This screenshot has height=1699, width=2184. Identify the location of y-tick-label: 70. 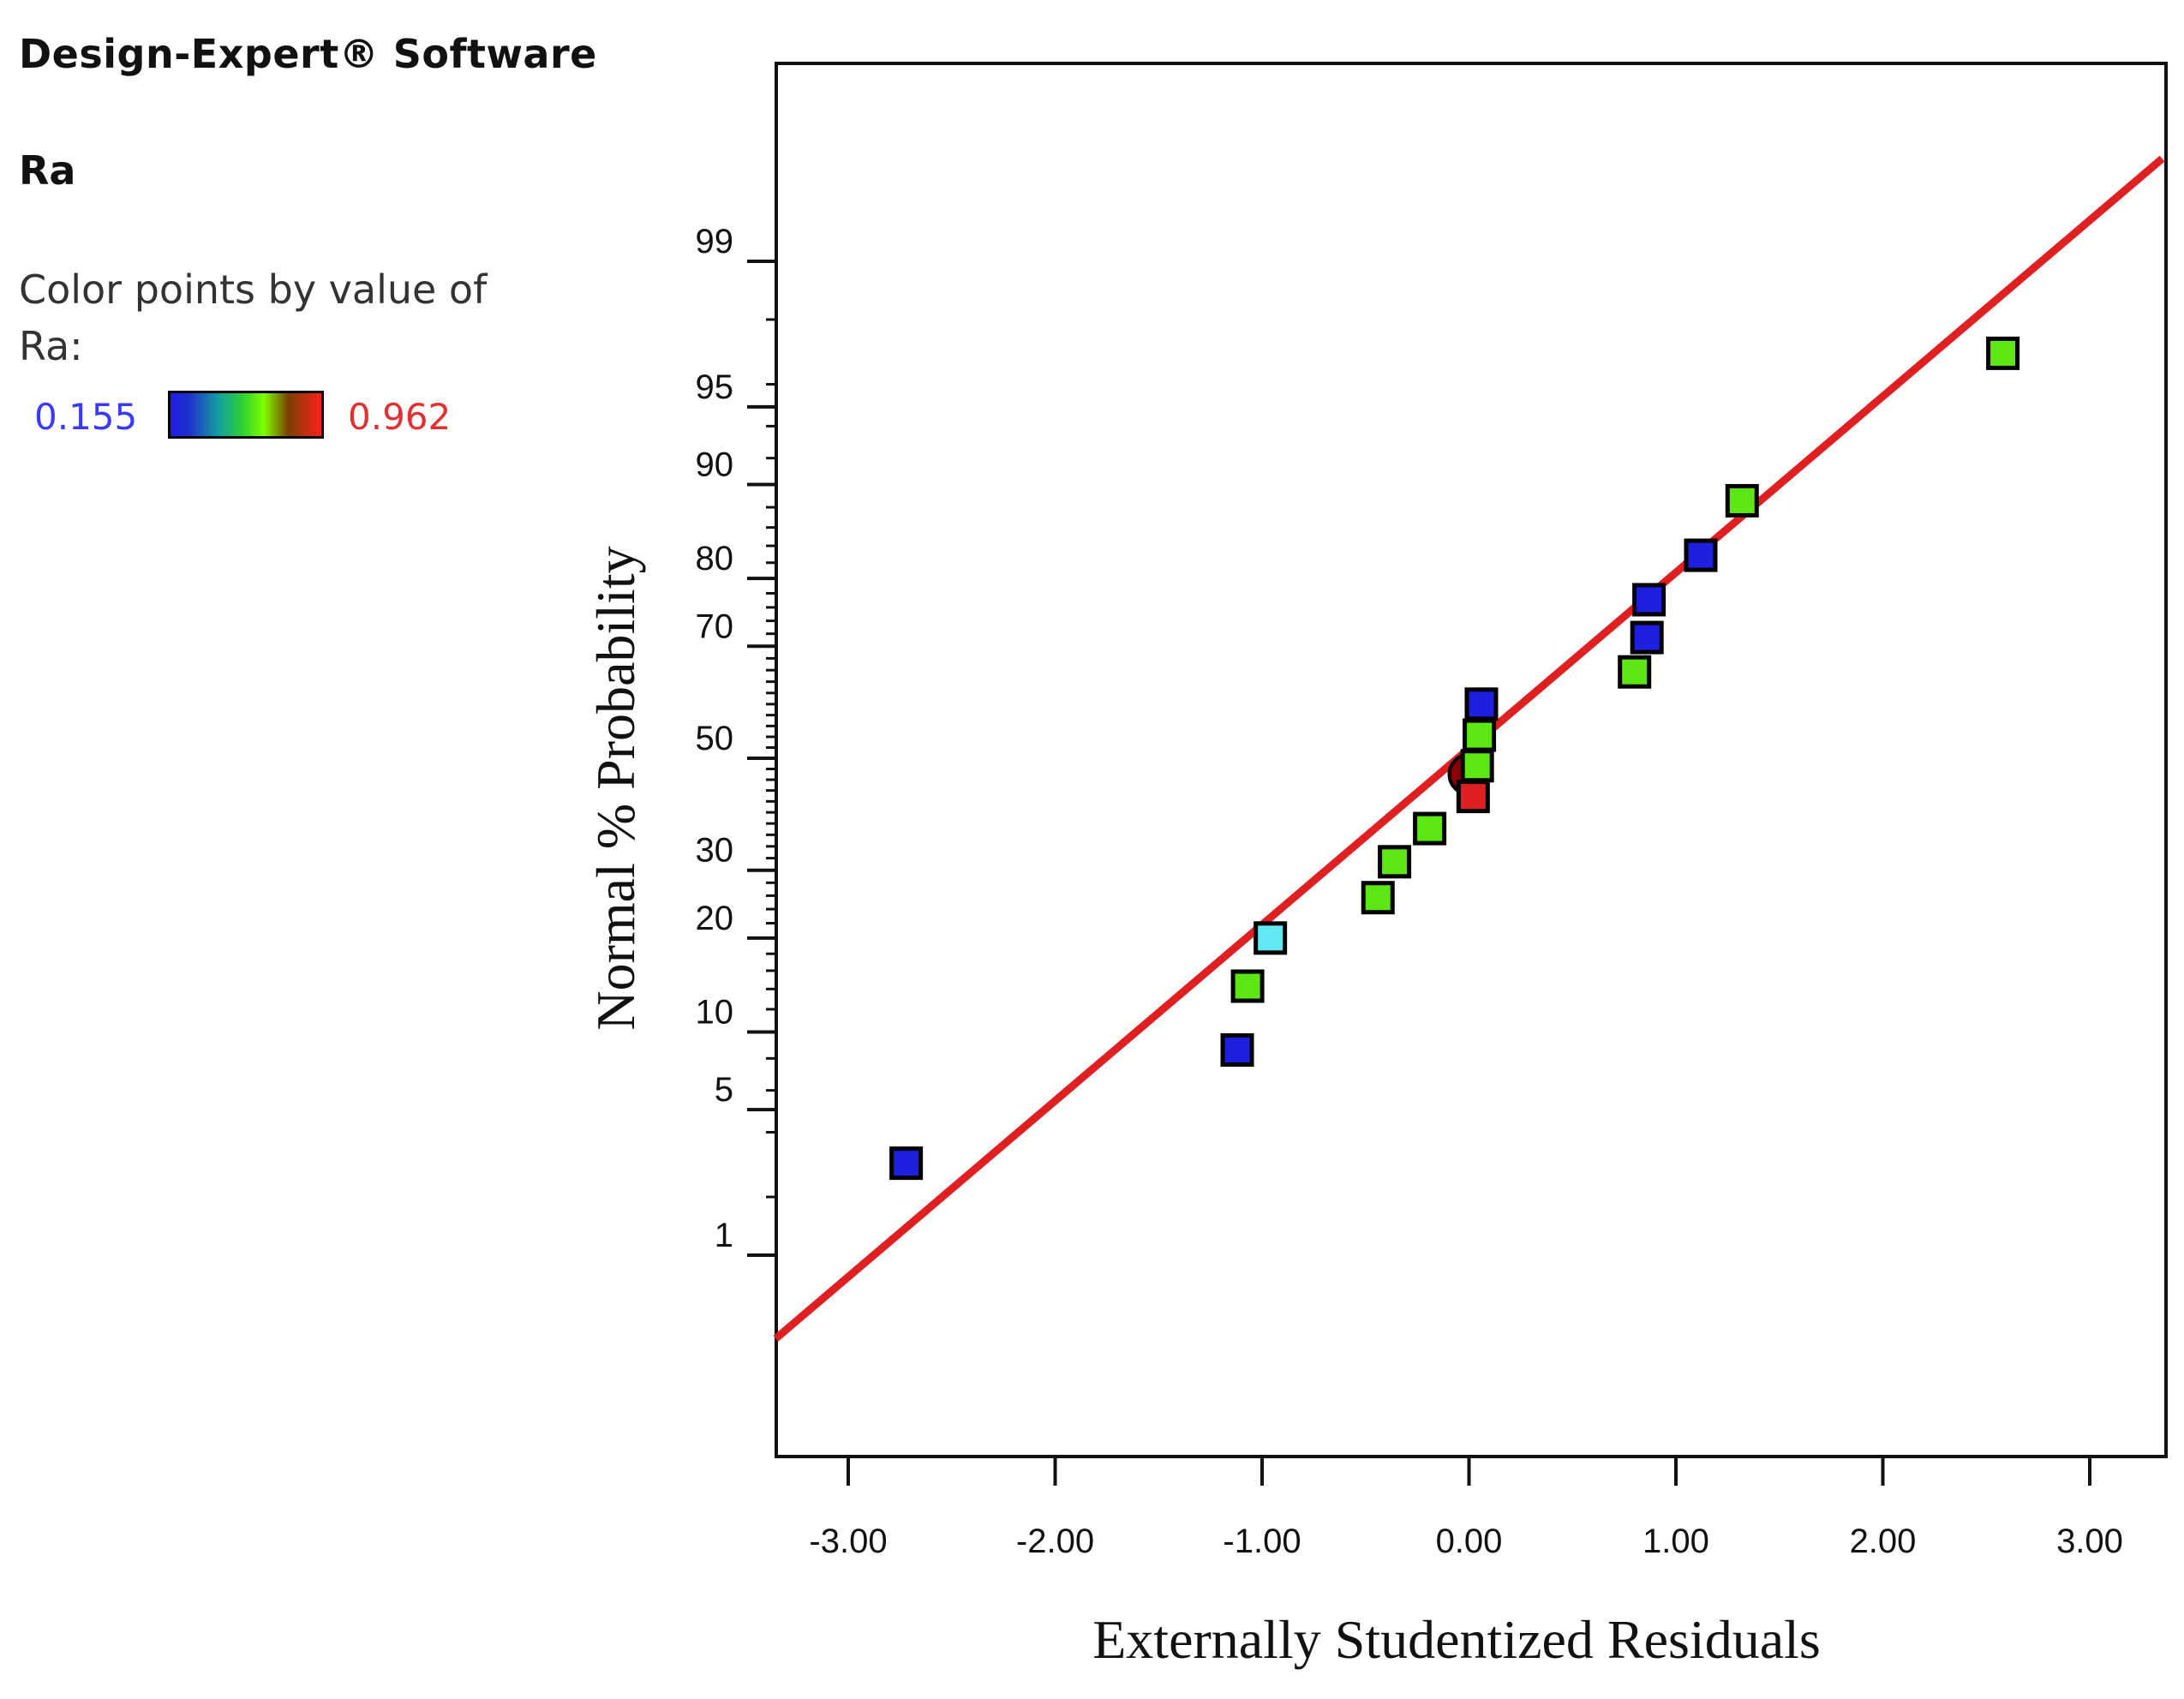
(715, 626).